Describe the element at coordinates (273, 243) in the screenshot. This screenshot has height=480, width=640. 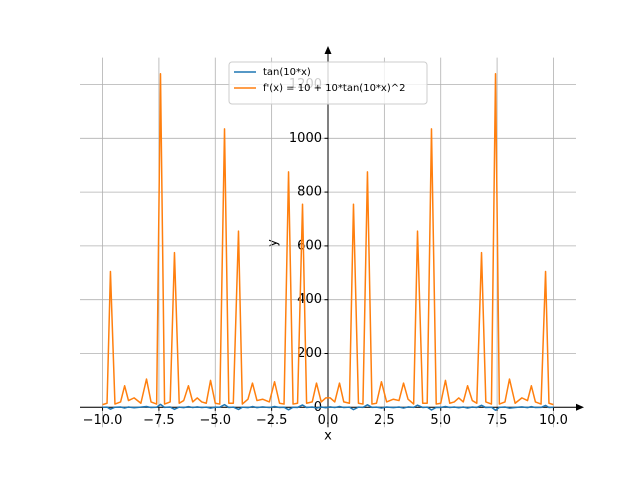
I see `y-axis-label: y` at that location.